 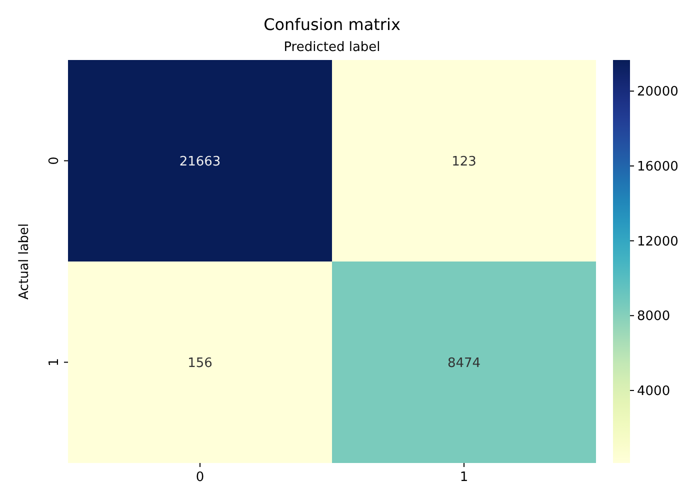 What do you see at coordinates (653, 316) in the screenshot?
I see `color-bar-label: 8000` at bounding box center [653, 316].